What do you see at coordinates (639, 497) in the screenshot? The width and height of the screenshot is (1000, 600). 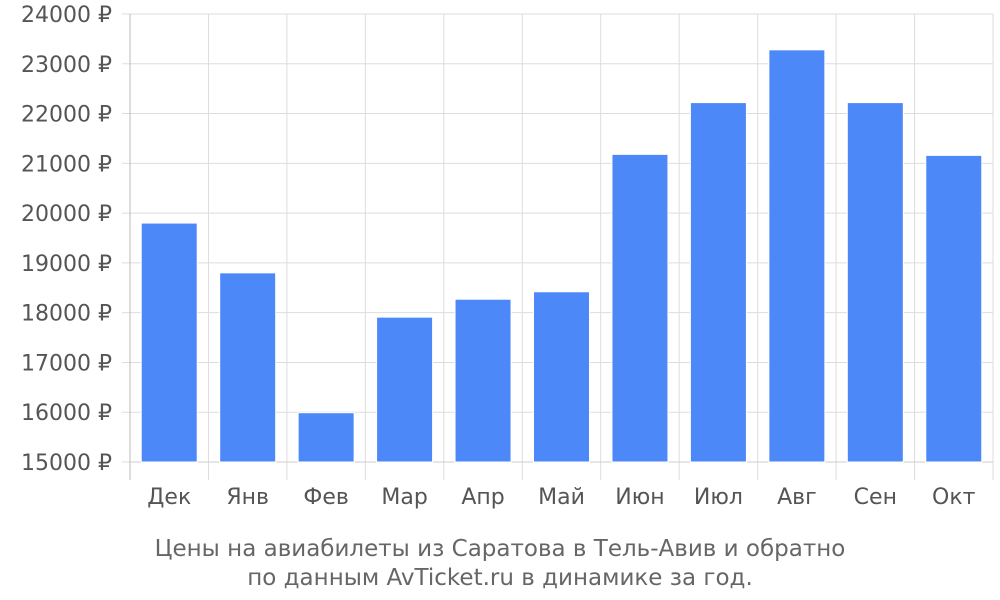 I see `x-tick-label: Июн` at bounding box center [639, 497].